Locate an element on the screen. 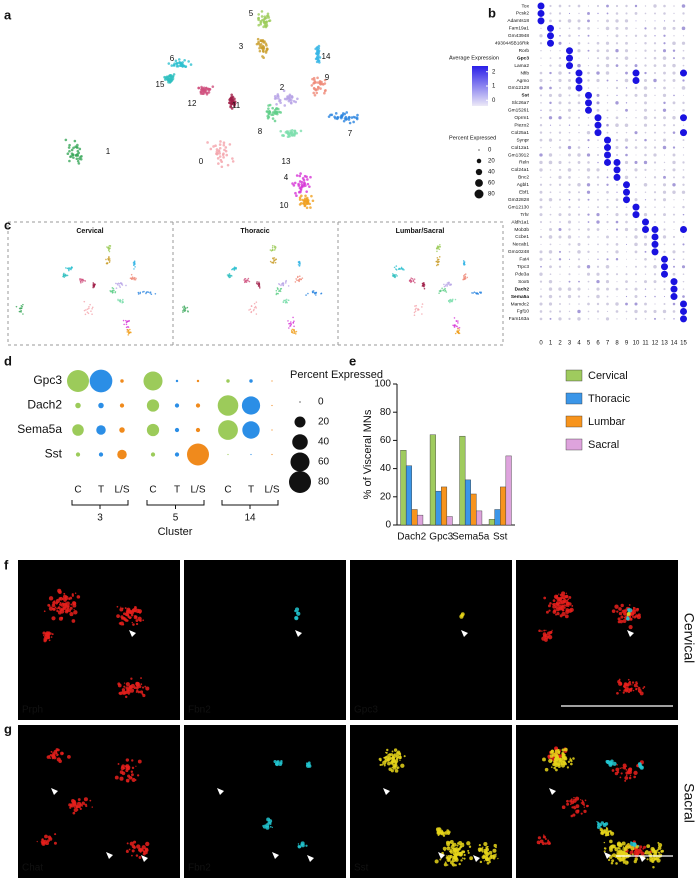  gene-label: Fam163a is located at coordinates (519, 319).